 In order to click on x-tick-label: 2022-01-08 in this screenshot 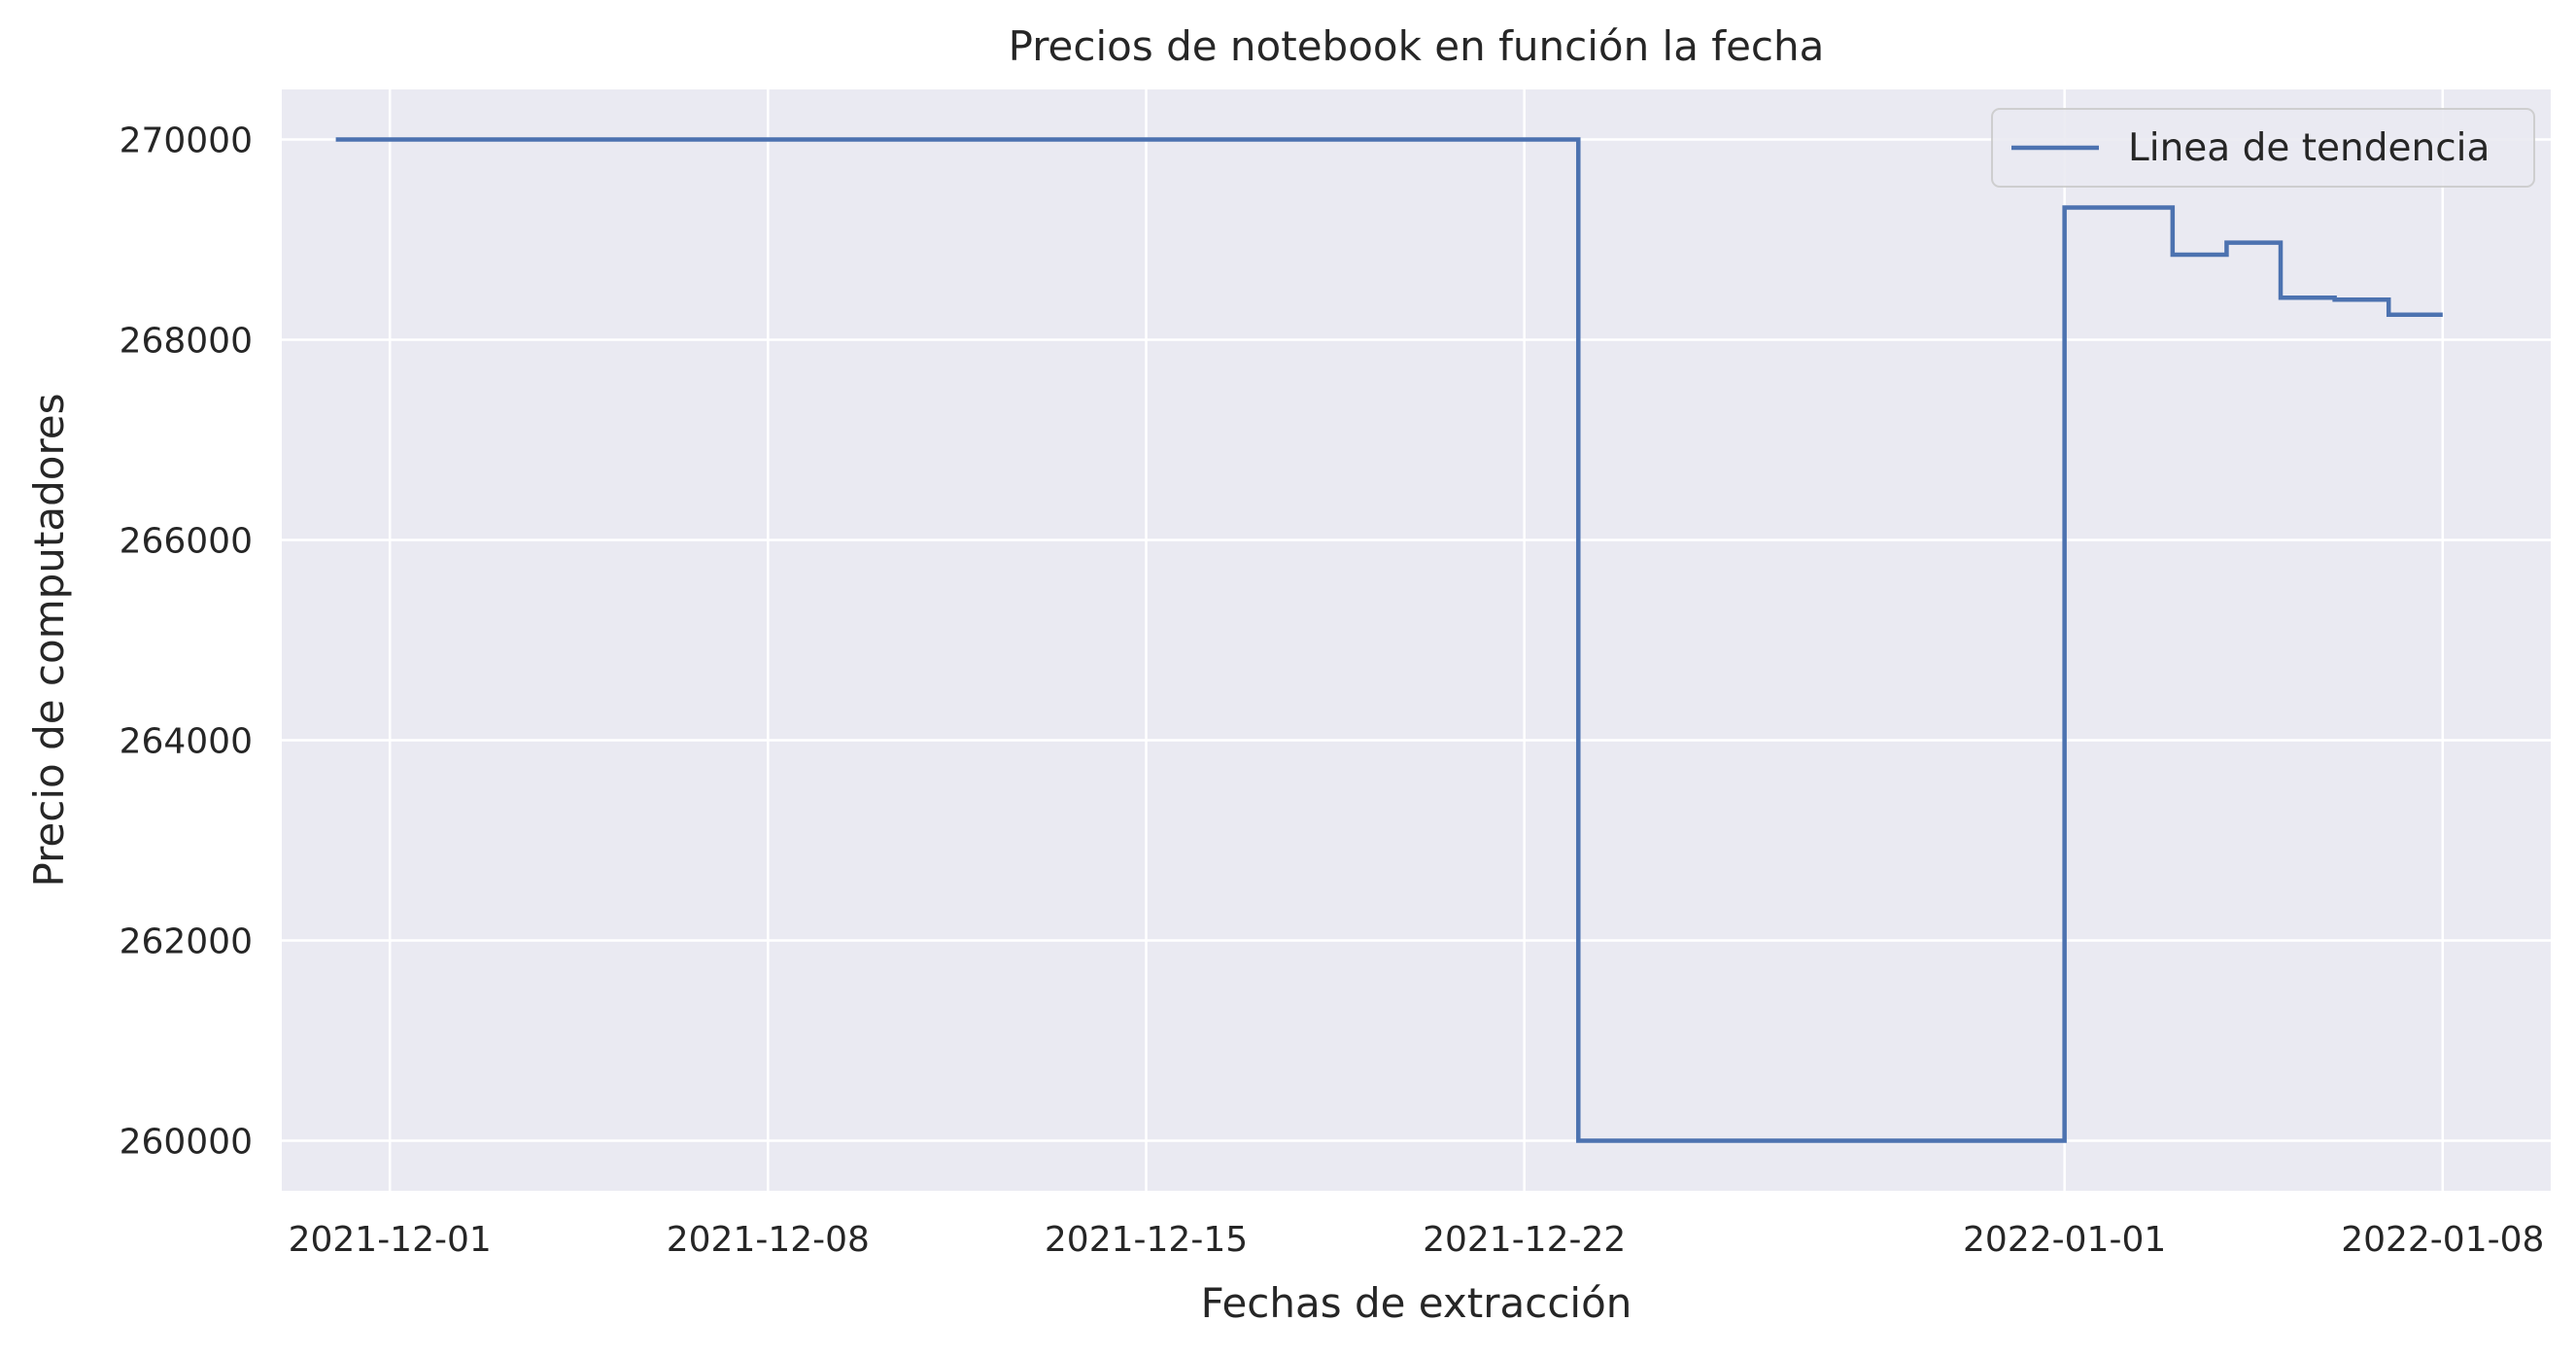, I will do `click(2442, 1240)`.